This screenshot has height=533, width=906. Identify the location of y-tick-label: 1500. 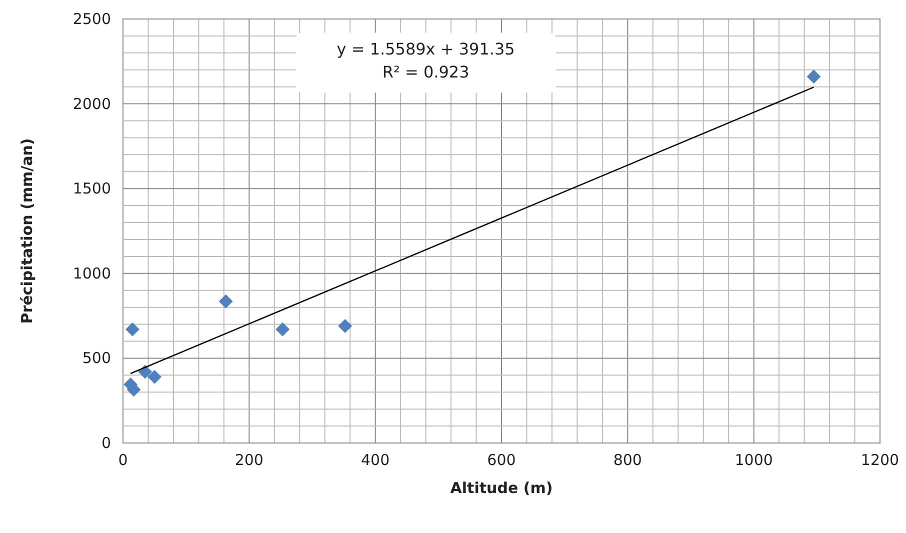
(91, 189).